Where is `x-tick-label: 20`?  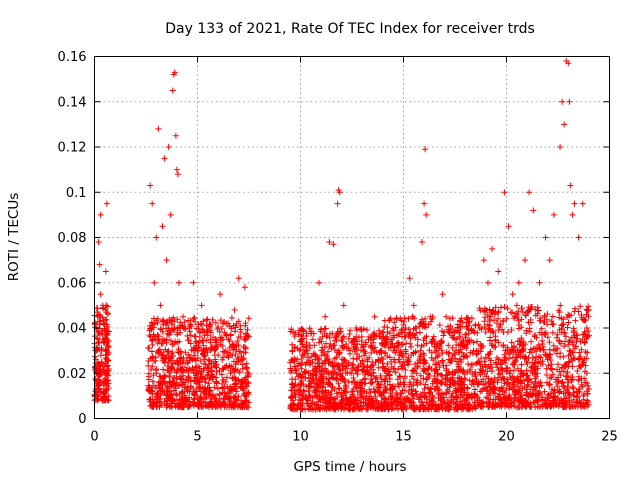 x-tick-label: 20 is located at coordinates (506, 437).